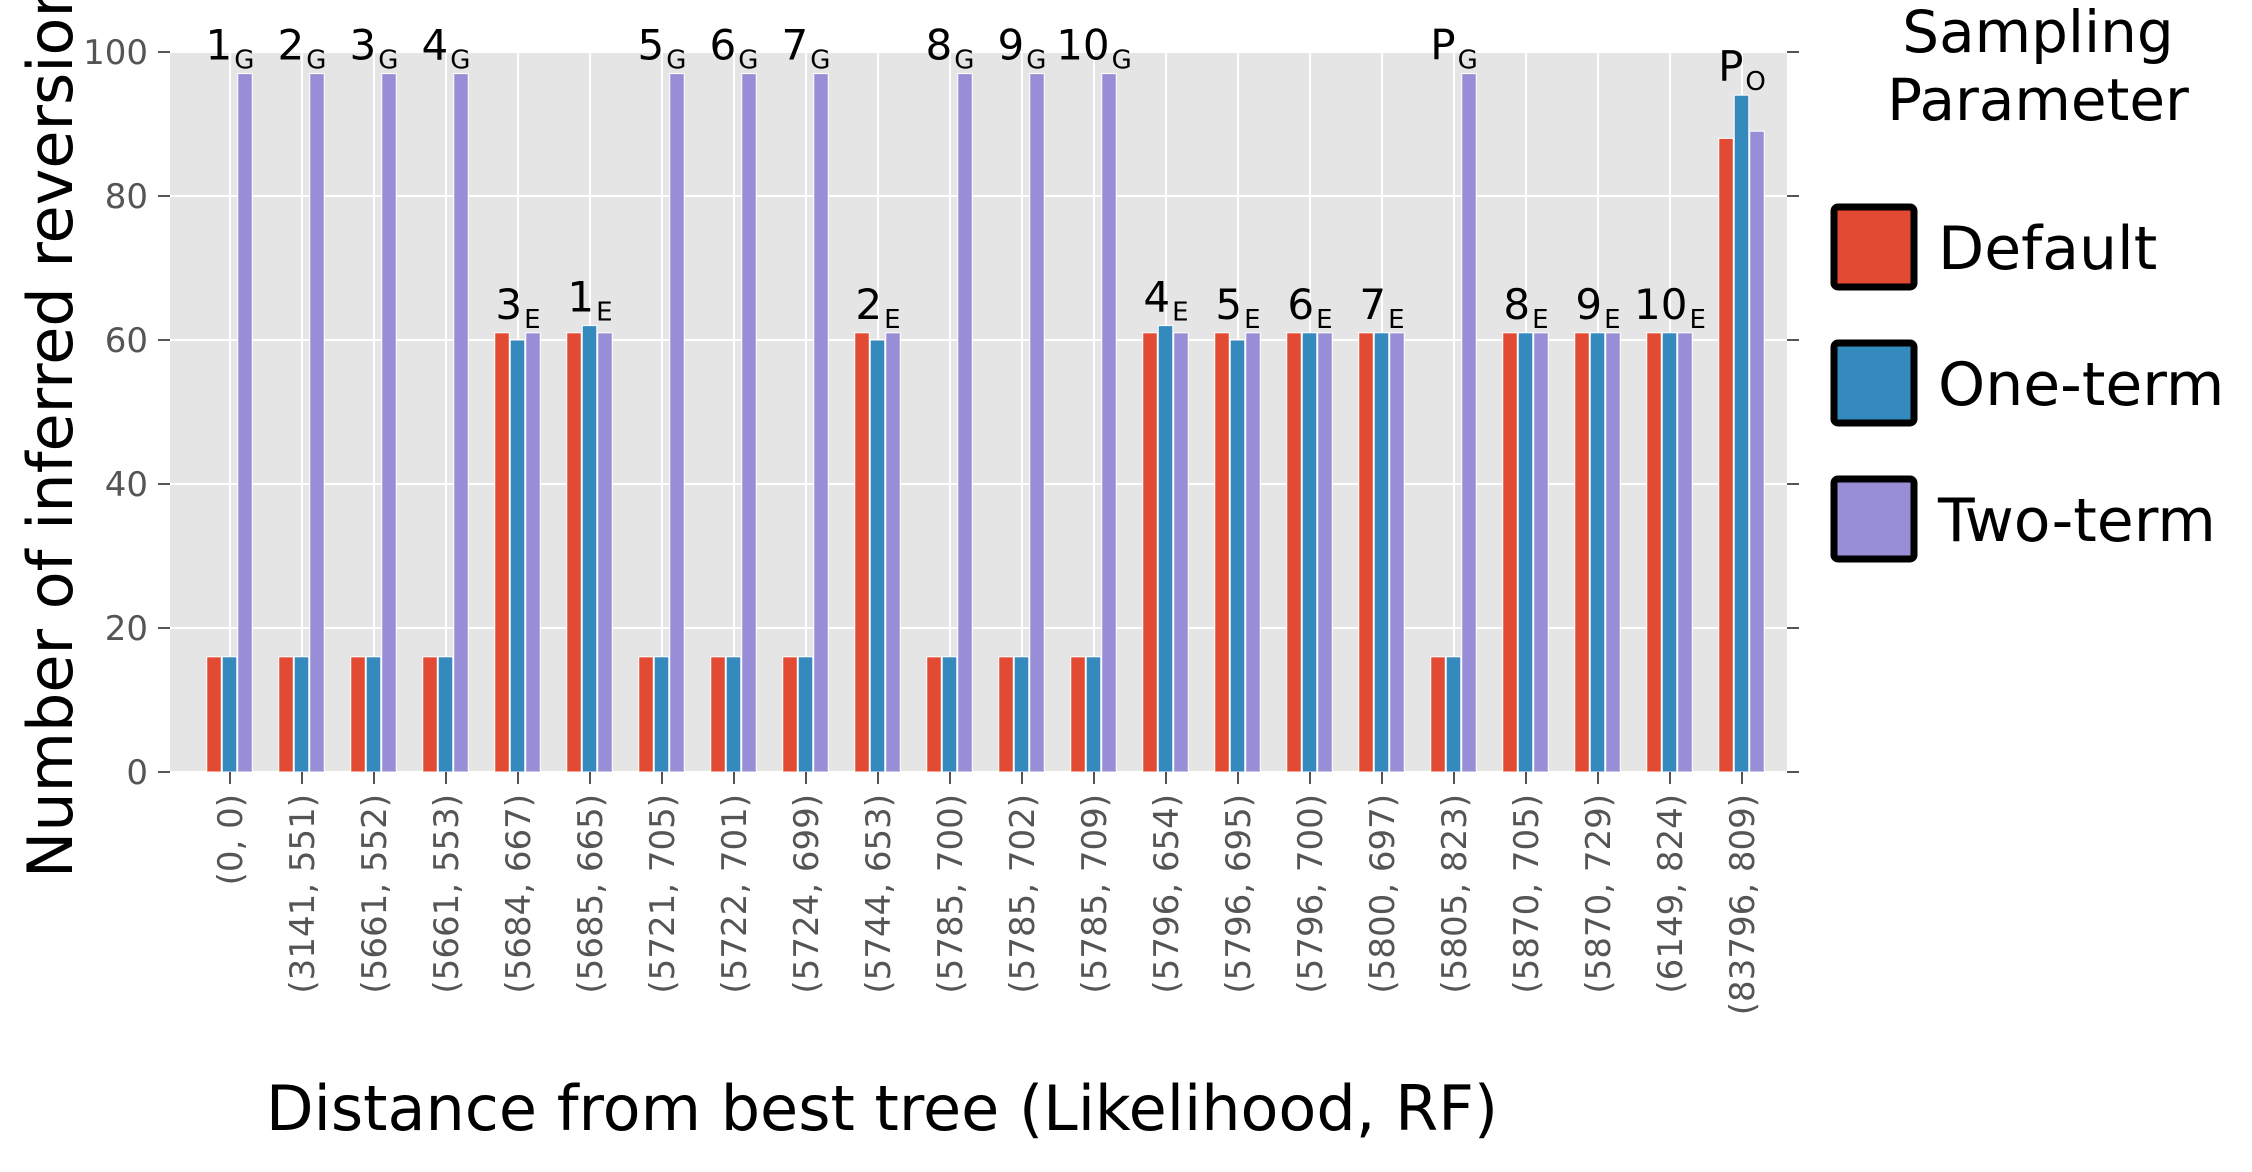 This screenshot has width=2252, height=1172. I want to click on y-axis-title: Number of inferred reversions, so click(50, 439).